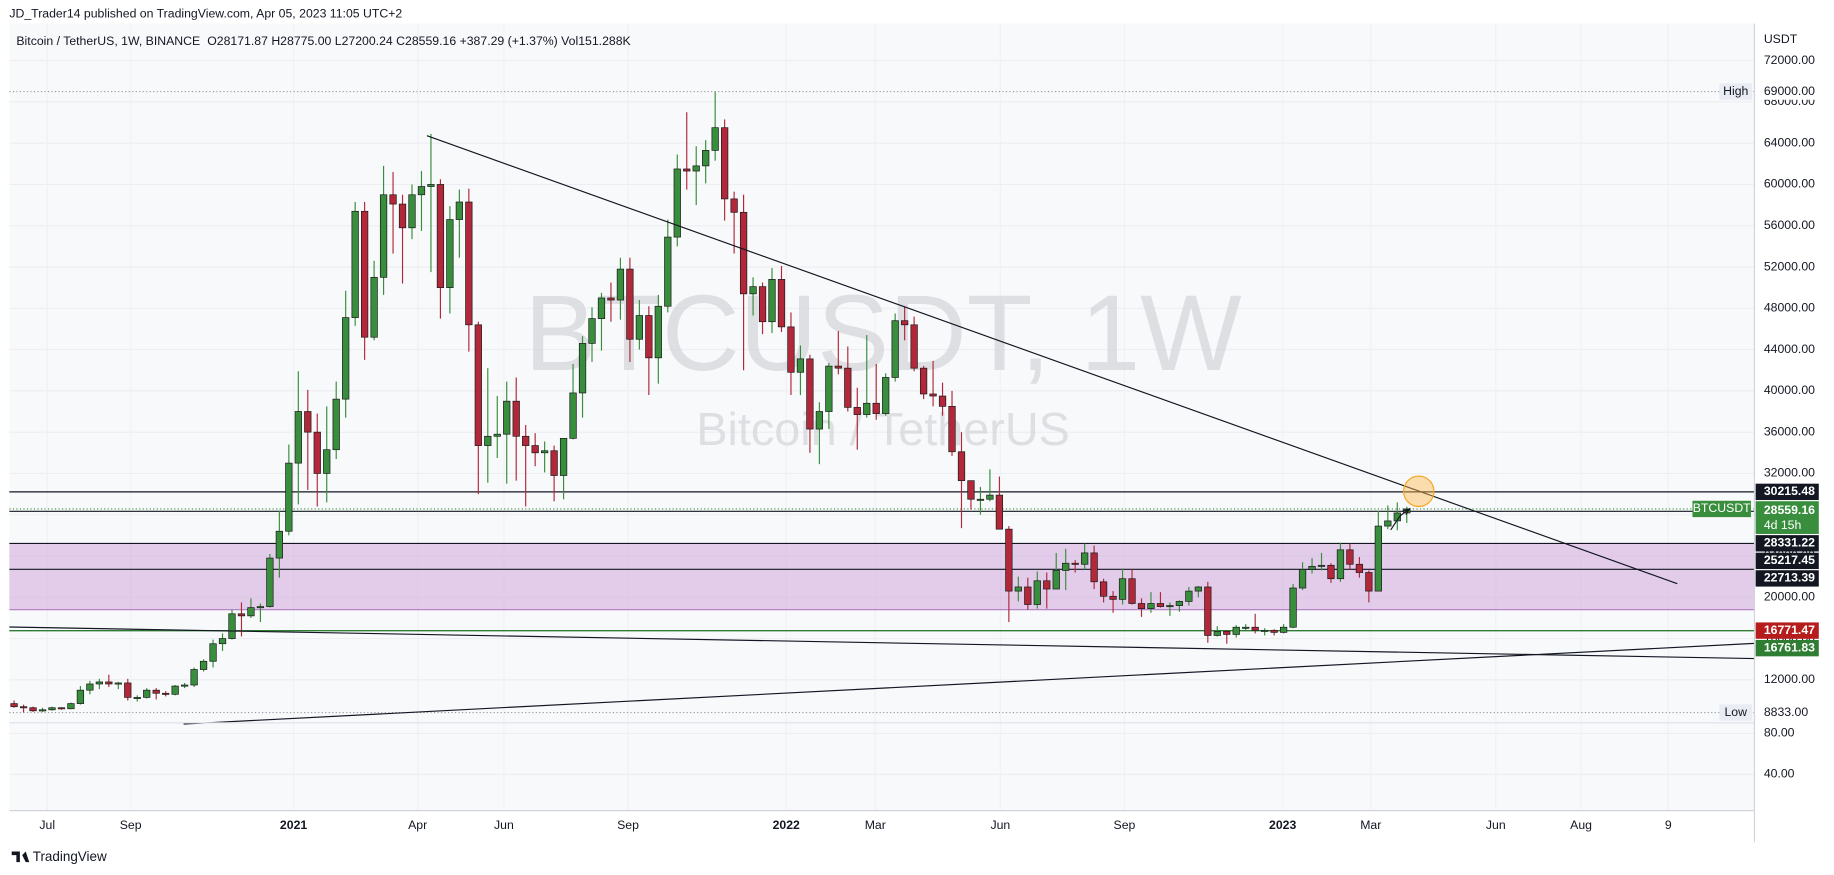  What do you see at coordinates (1789, 266) in the screenshot?
I see `y-tick-label: 52000.00` at bounding box center [1789, 266].